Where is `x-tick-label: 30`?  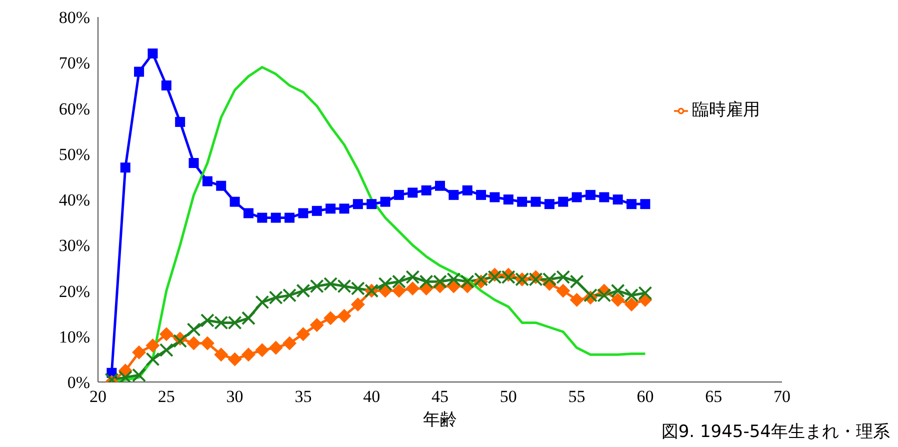
x-tick-label: 30 is located at coordinates (235, 396).